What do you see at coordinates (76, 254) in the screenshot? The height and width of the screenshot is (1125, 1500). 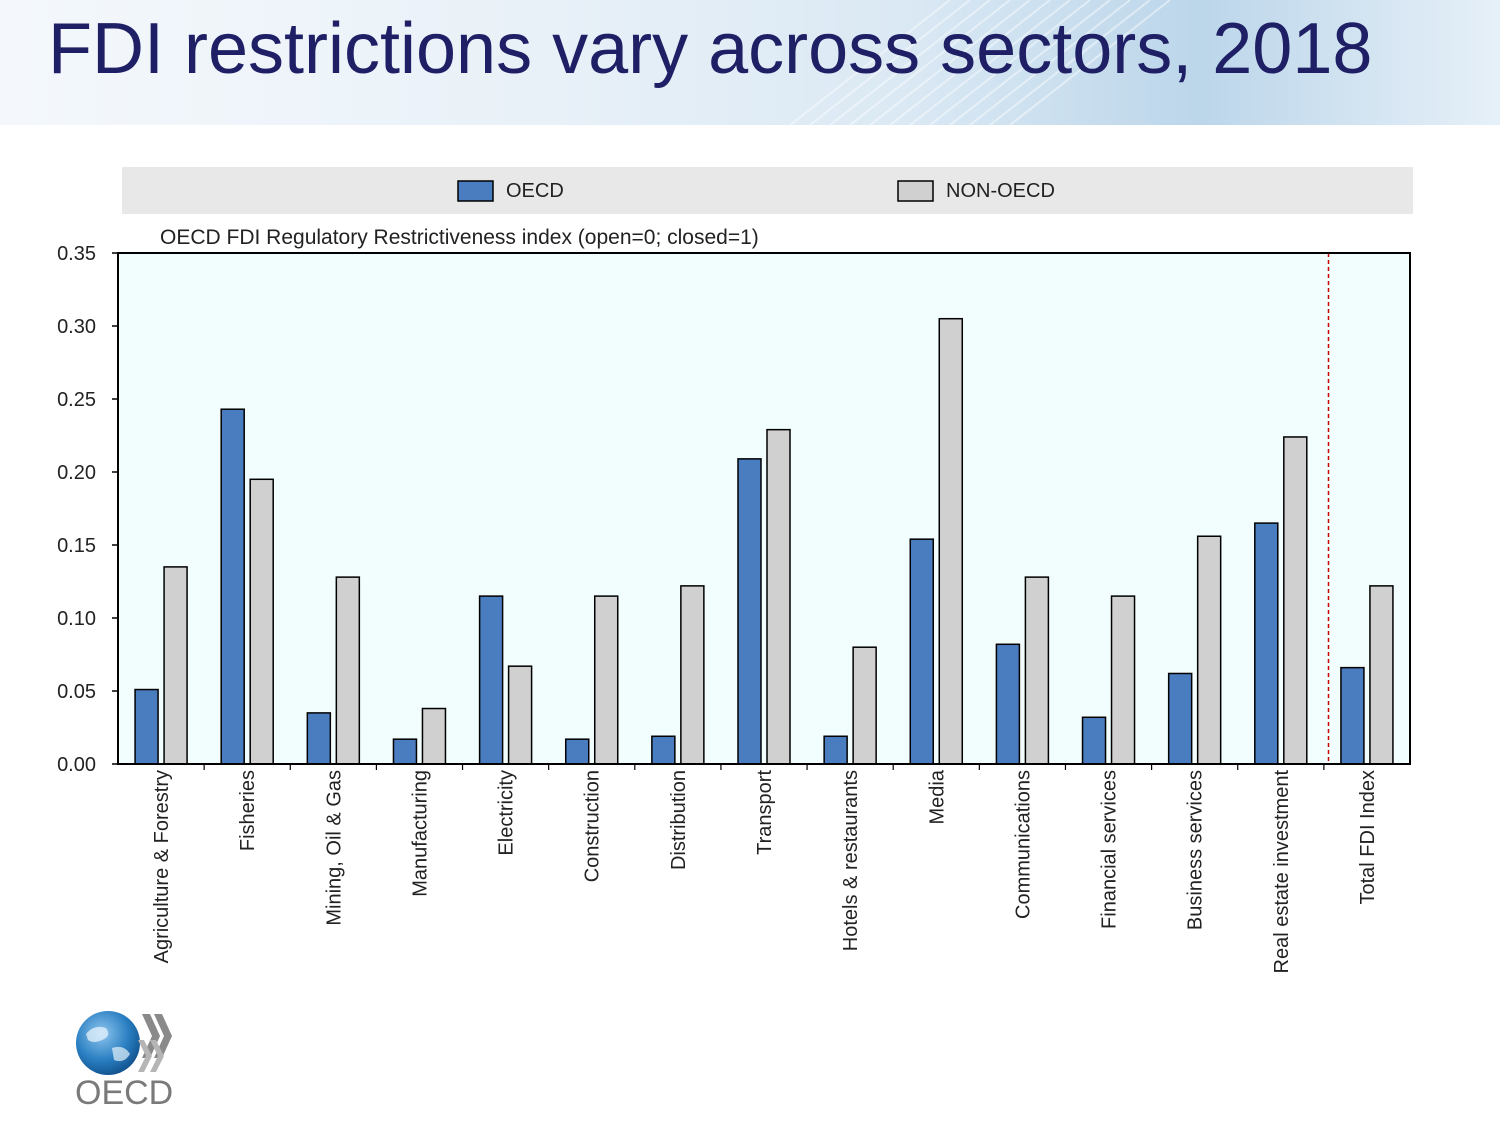 I see `y-tick-label: 0.35` at bounding box center [76, 254].